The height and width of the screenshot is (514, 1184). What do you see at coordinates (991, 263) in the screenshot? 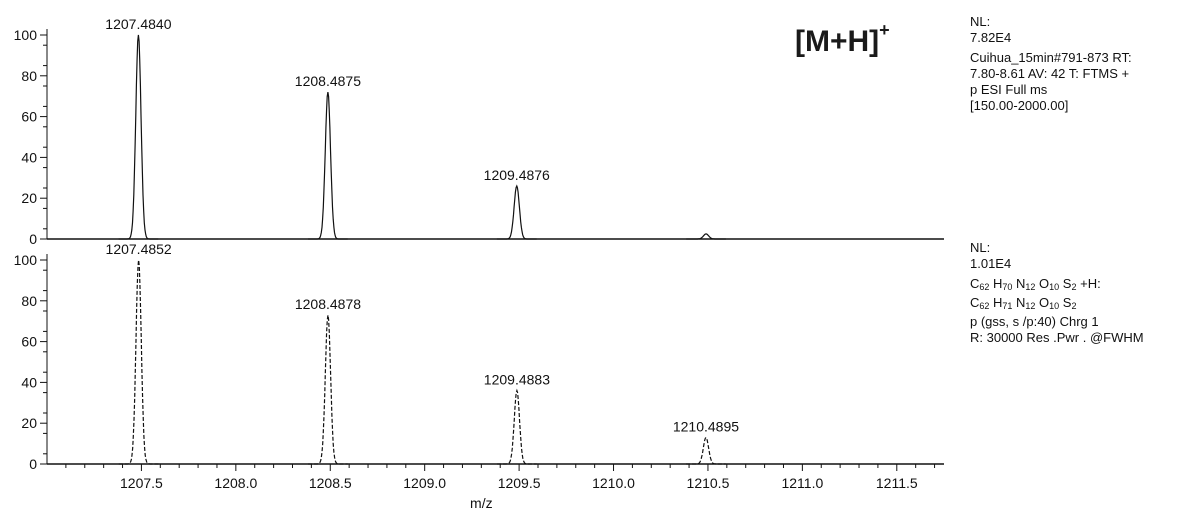
I see `bottom-nl-value: 1.01E4` at bounding box center [991, 263].